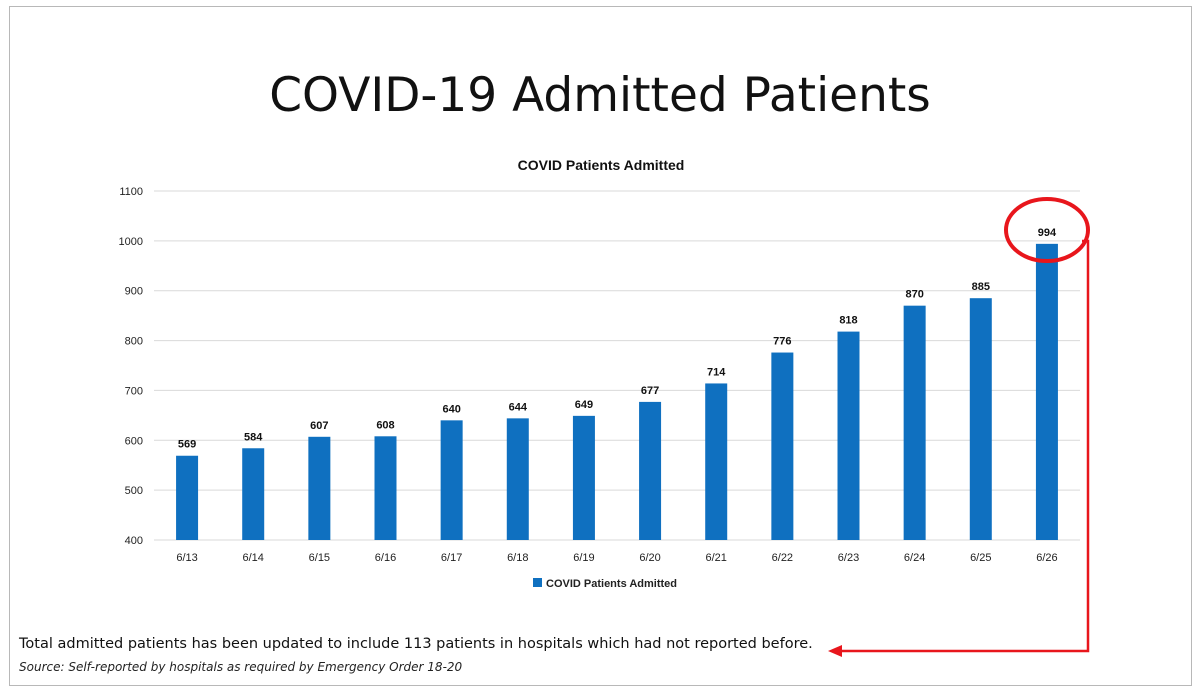  What do you see at coordinates (518, 407) in the screenshot?
I see `bar-value-label: 644` at bounding box center [518, 407].